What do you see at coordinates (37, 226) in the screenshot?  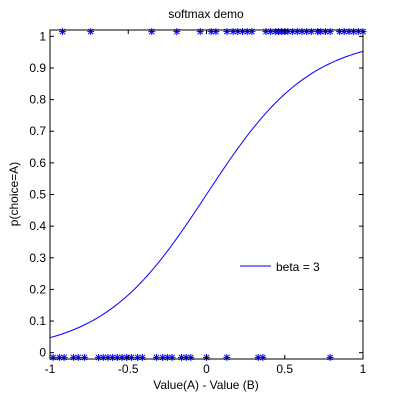 I see `y-tick-label: 0.4` at bounding box center [37, 226].